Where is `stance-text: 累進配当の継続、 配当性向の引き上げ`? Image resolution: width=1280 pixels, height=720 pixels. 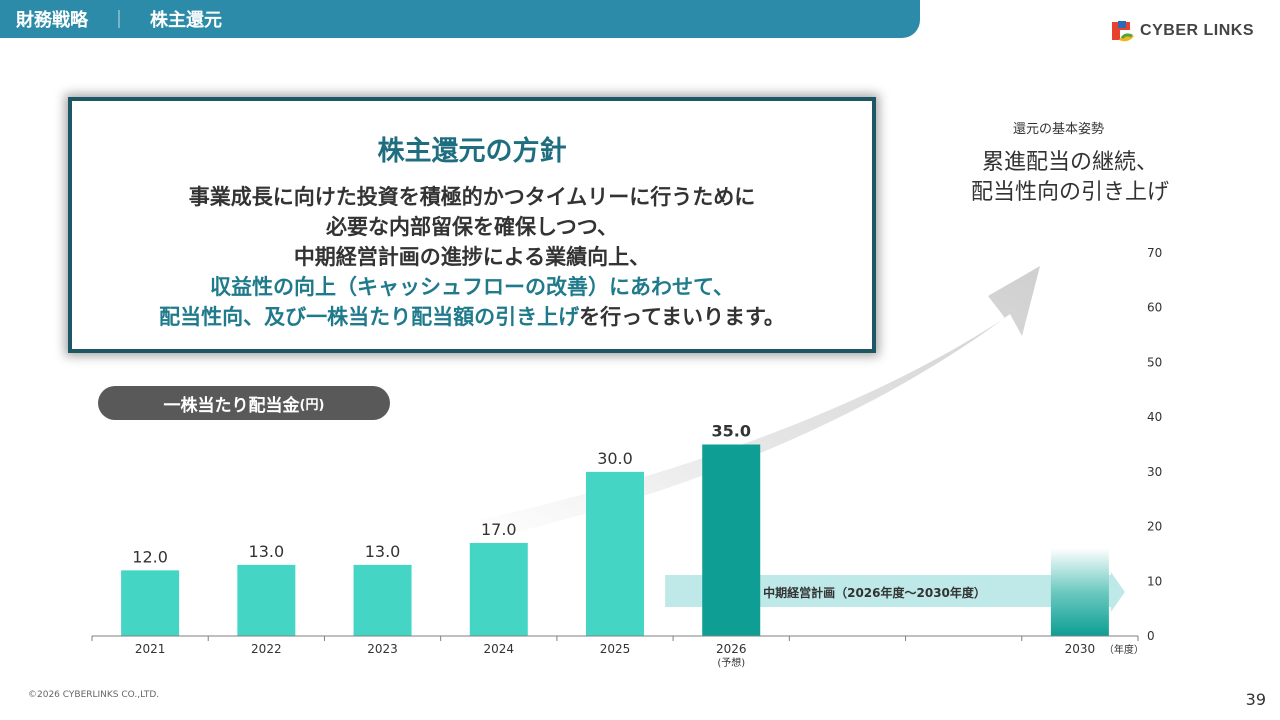 stance-text: 累進配当の継続、 配当性向の引き上げ is located at coordinates (1070, 178).